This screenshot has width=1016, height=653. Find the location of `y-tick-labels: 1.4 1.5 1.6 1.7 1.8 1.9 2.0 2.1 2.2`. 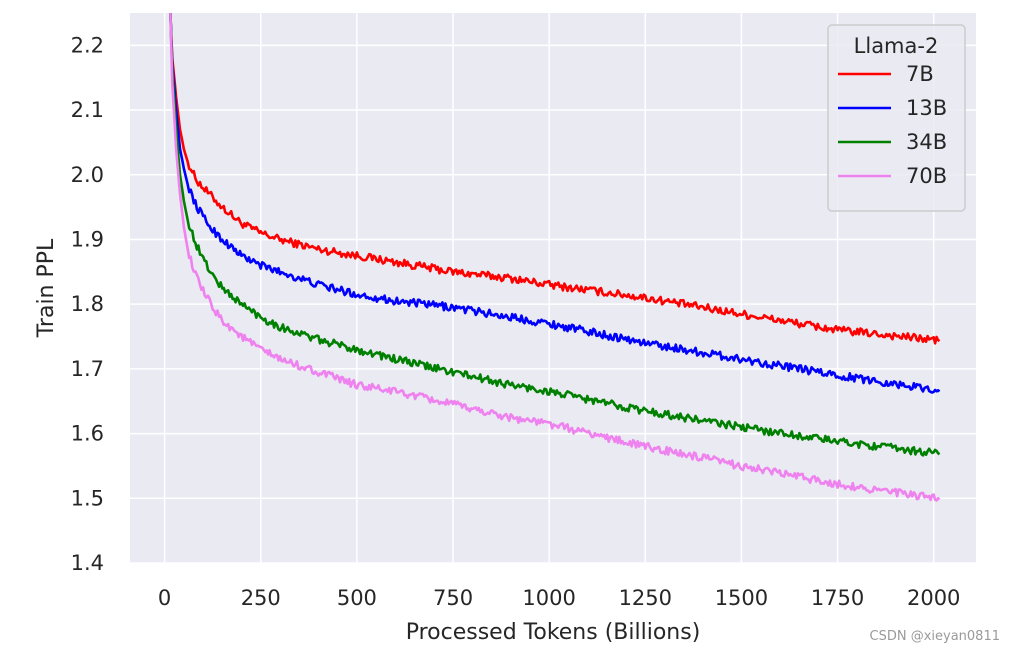

y-tick-labels: 1.4 1.5 1.6 1.7 1.8 1.9 2.0 2.1 2.2 is located at coordinates (87, 304).